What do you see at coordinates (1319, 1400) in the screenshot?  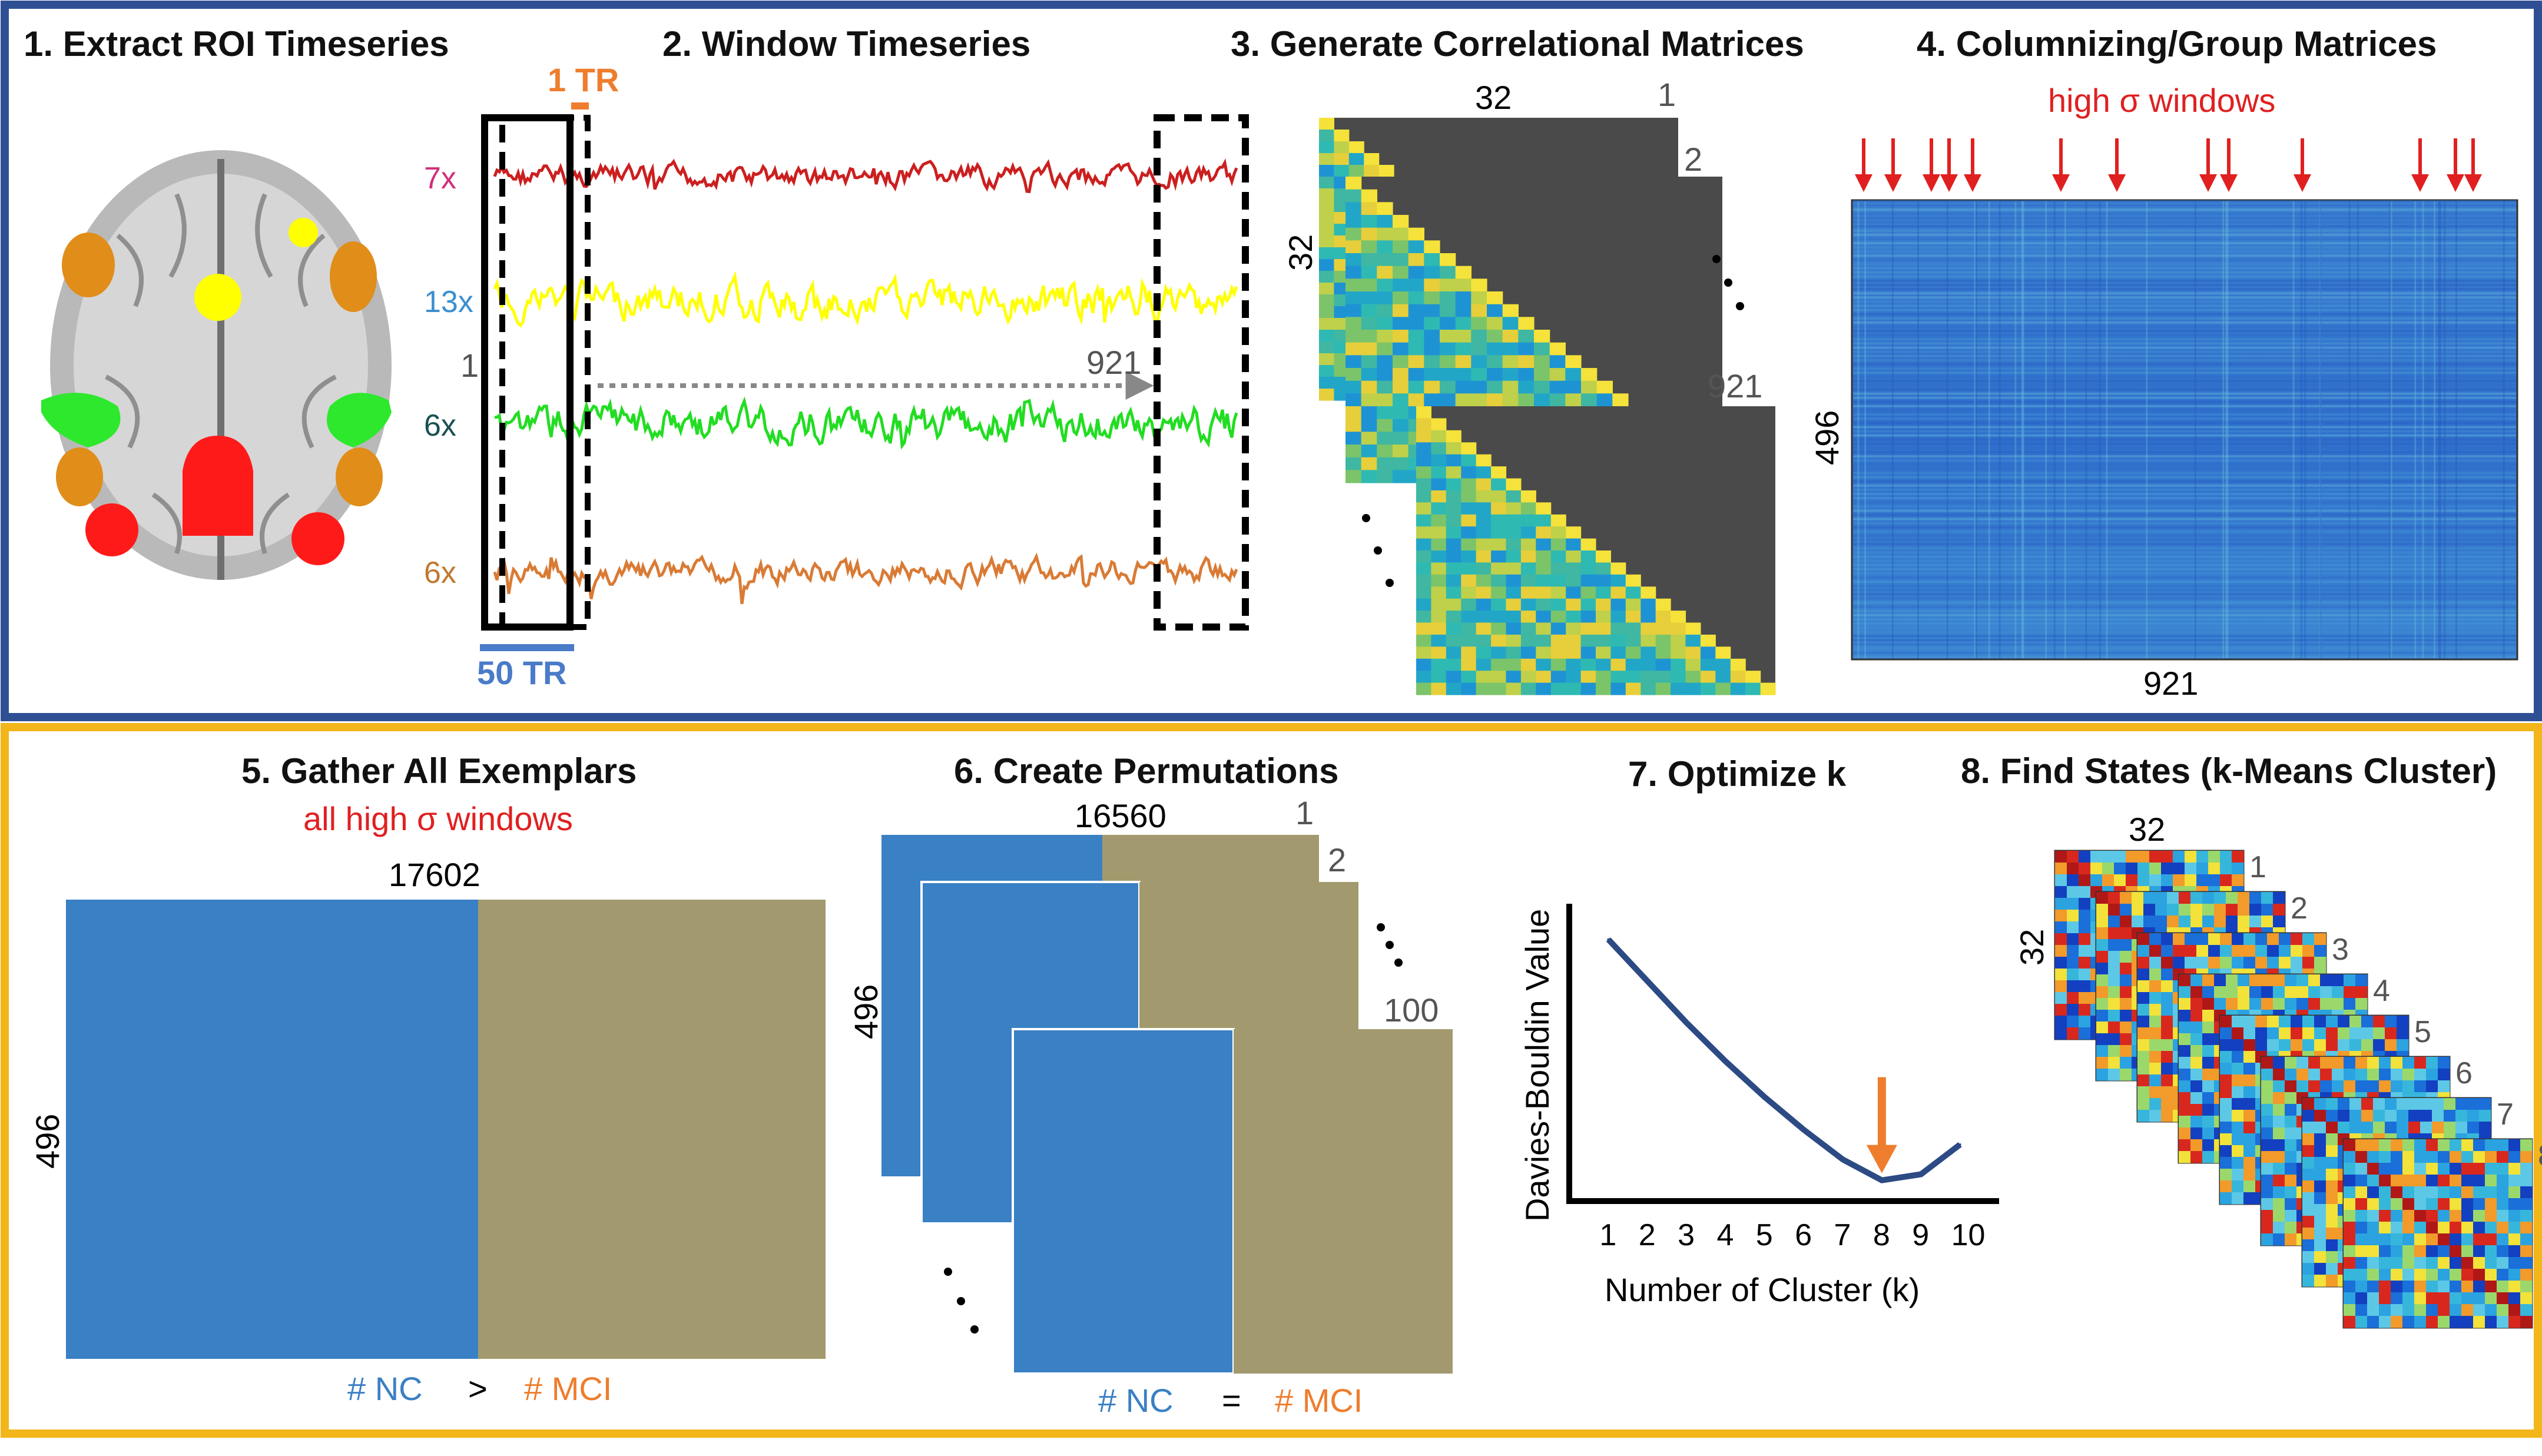 I see `perm-legend-mci: # MCI` at bounding box center [1319, 1400].